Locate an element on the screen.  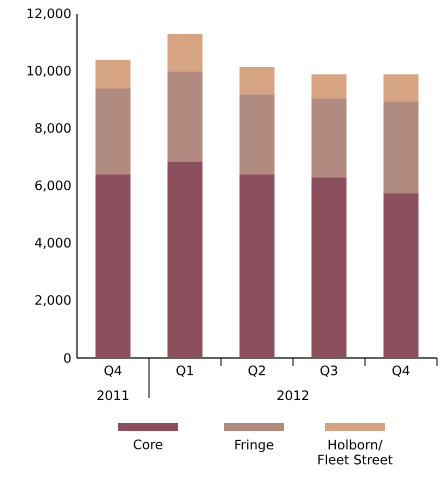
x-tick-label: Q3 is located at coordinates (329, 371).